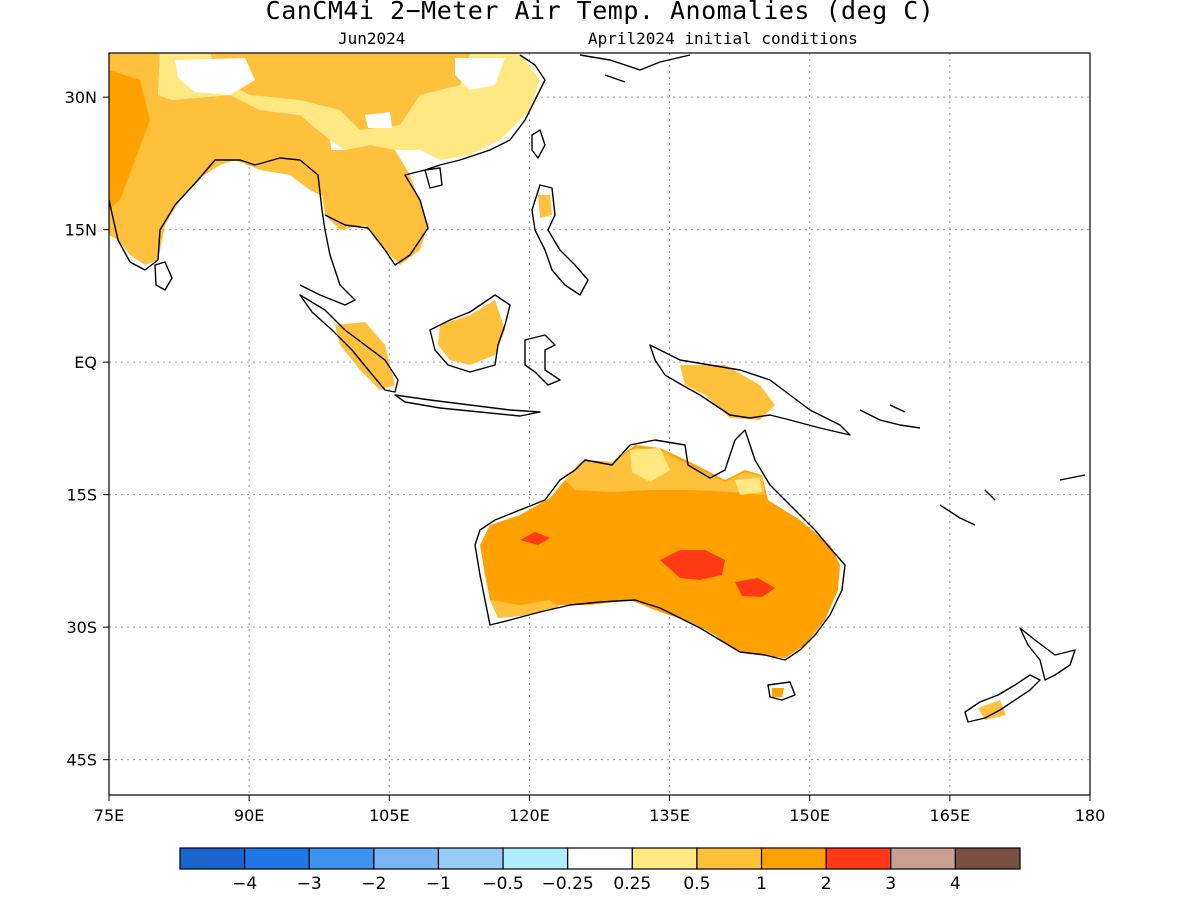 The height and width of the screenshot is (900, 1200). I want to click on y-axis: 30N 15N EQ 15S 30S 45S, so click(87, 429).